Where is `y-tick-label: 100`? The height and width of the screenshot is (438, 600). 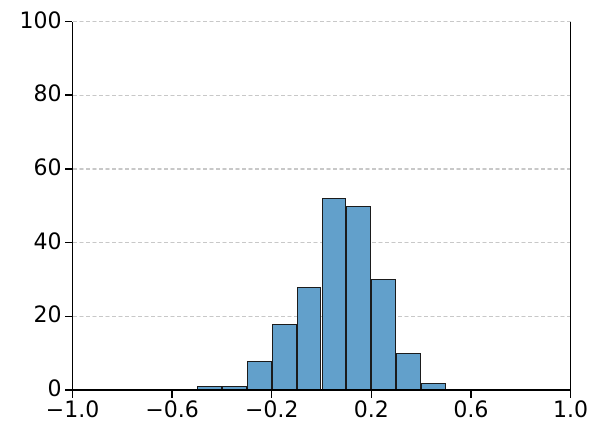 y-tick-label: 100 is located at coordinates (40, 21).